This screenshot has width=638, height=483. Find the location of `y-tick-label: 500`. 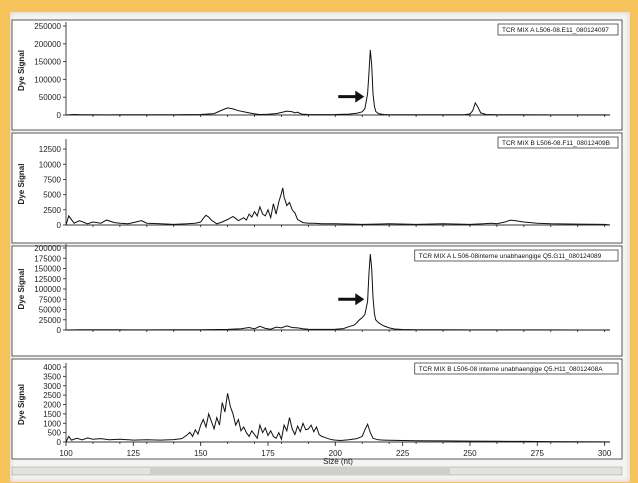

y-tick-label: 500 is located at coordinates (55, 433).